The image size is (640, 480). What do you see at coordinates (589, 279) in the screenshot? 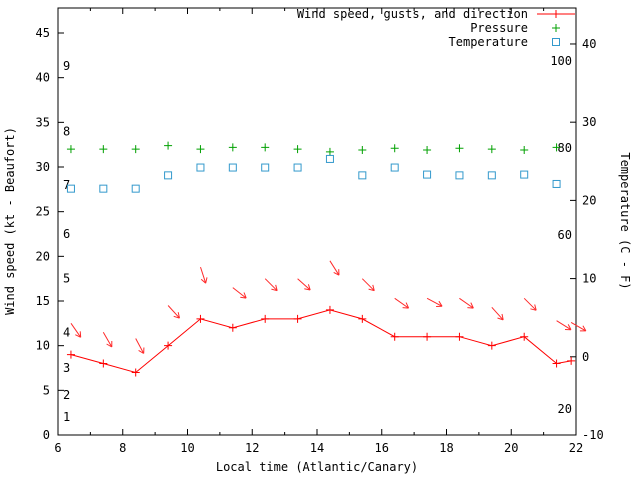
I see `y-right-tick-label: 10` at bounding box center [589, 279].